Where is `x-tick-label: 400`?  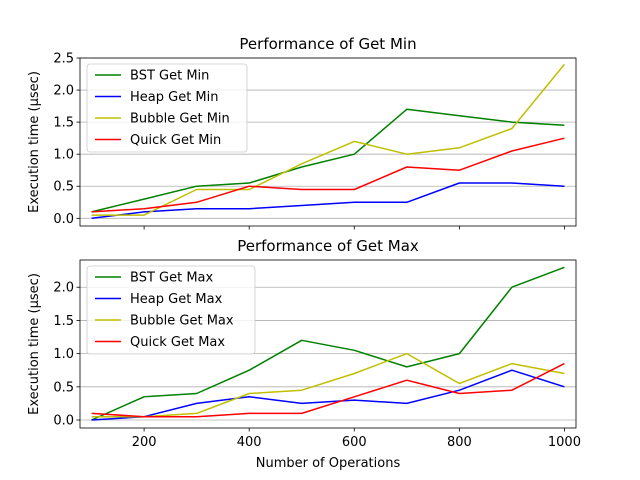 x-tick-label: 400 is located at coordinates (249, 442).